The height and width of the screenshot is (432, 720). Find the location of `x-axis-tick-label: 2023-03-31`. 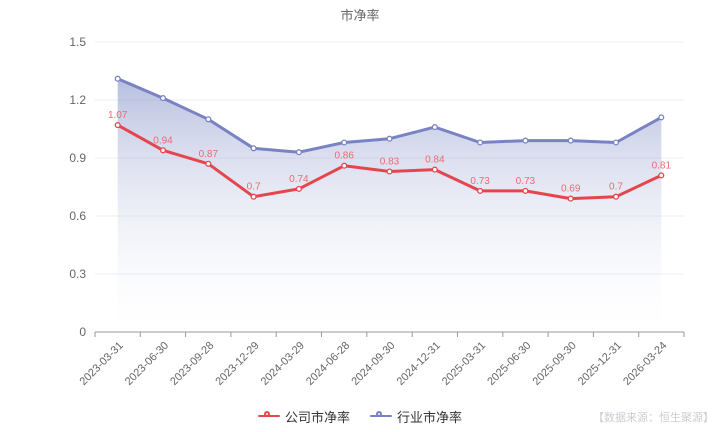

x-axis-tick-label: 2023-03-31 is located at coordinates (102, 364).